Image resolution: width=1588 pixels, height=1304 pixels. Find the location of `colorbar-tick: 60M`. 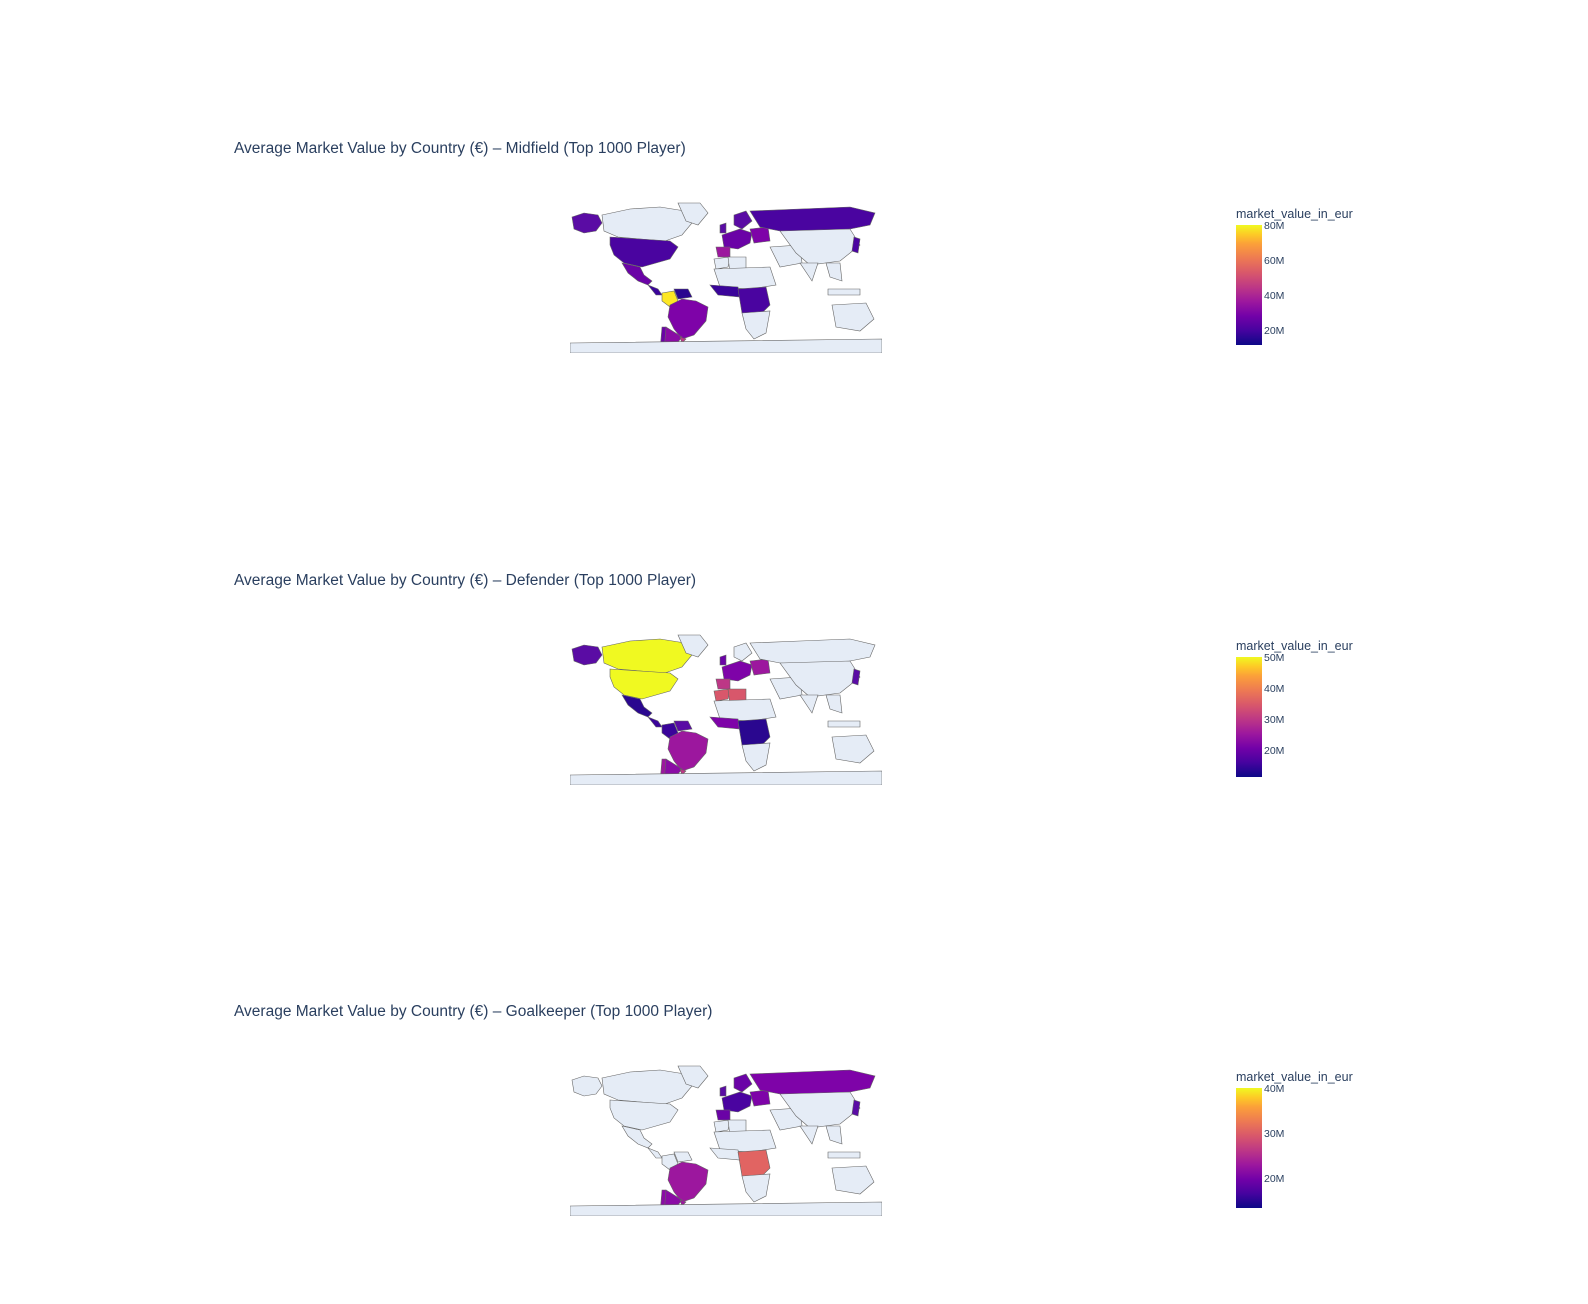

colorbar-tick: 60M is located at coordinates (1274, 261).